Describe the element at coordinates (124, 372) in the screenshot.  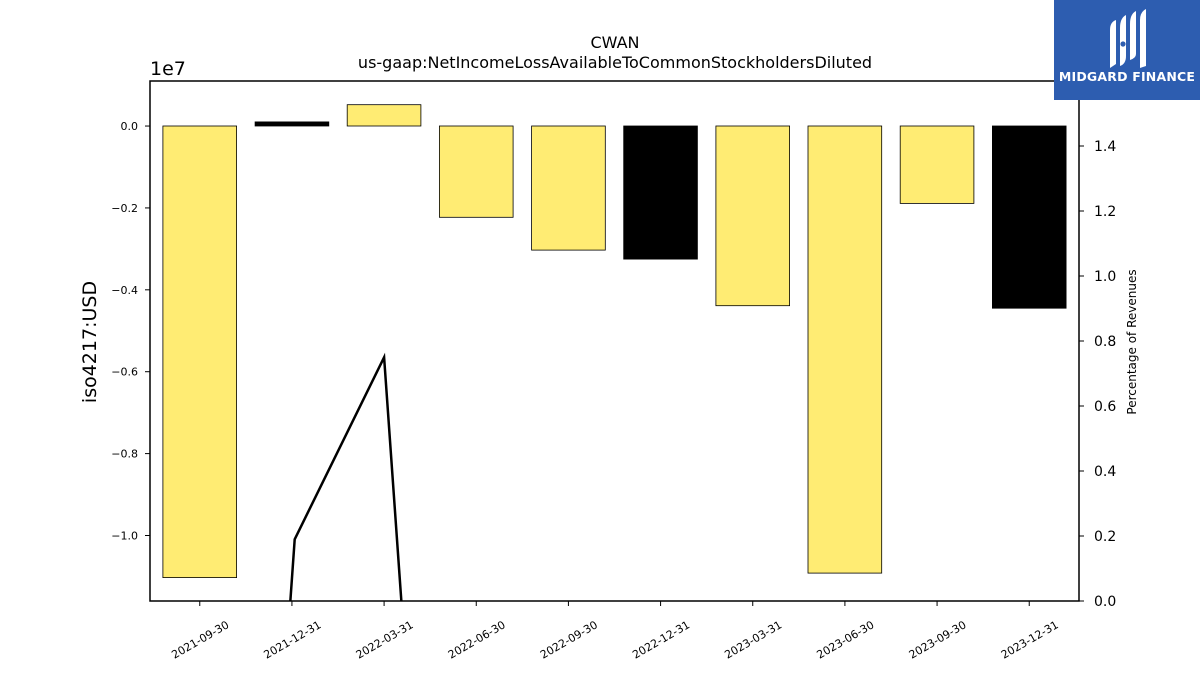
I see `y-tick-label: −0.6` at that location.